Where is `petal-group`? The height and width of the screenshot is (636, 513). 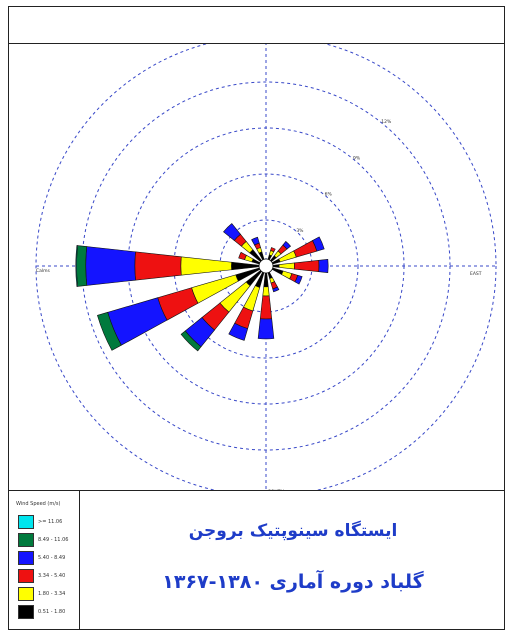 petal-group is located at coordinates (202, 287).